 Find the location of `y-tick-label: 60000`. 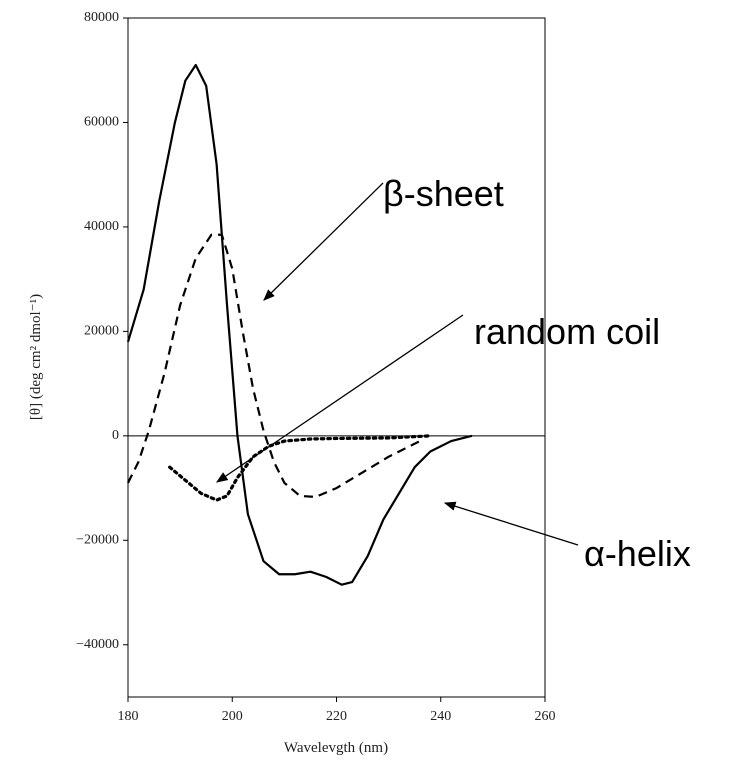

y-tick-label: 60000 is located at coordinates (101, 122).